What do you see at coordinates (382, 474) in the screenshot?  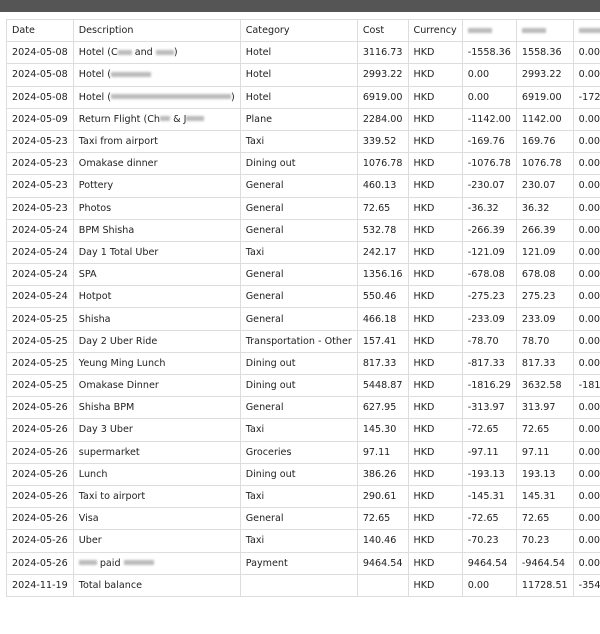 I see `cell-cost: 386.26` at bounding box center [382, 474].